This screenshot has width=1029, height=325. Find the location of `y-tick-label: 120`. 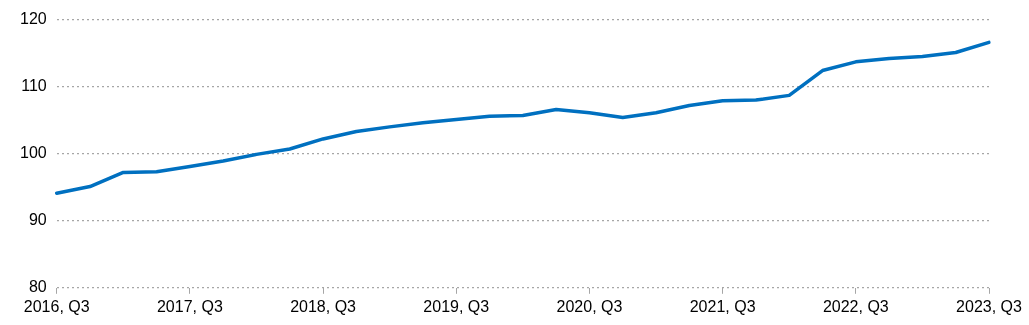

y-tick-label: 120 is located at coordinates (33, 19).